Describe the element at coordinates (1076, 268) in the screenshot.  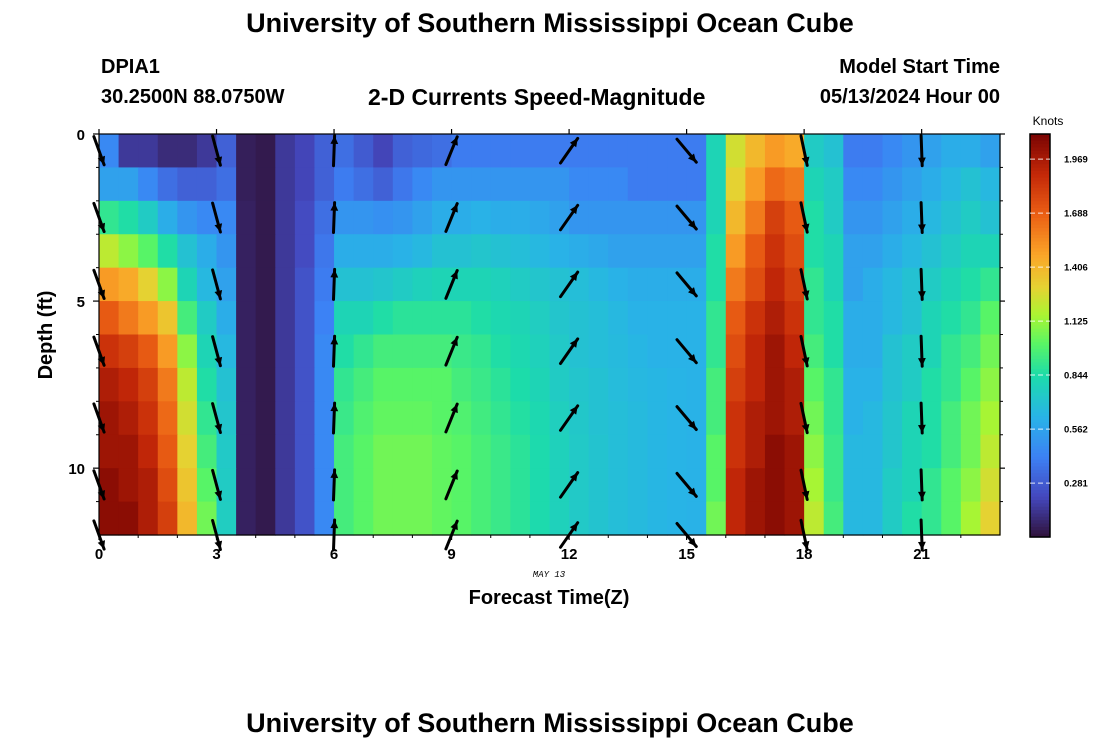
I see `colorbar-tick-label: 1.406` at that location.